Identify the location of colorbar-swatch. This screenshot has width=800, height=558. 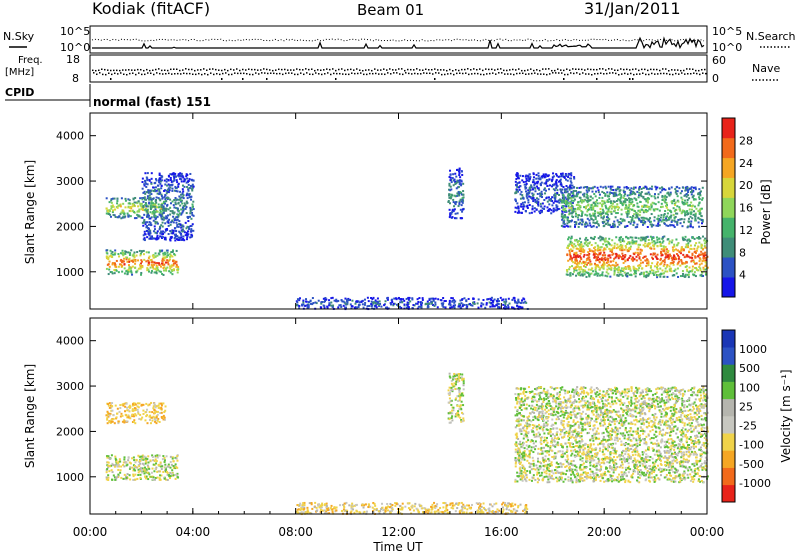
(728, 188).